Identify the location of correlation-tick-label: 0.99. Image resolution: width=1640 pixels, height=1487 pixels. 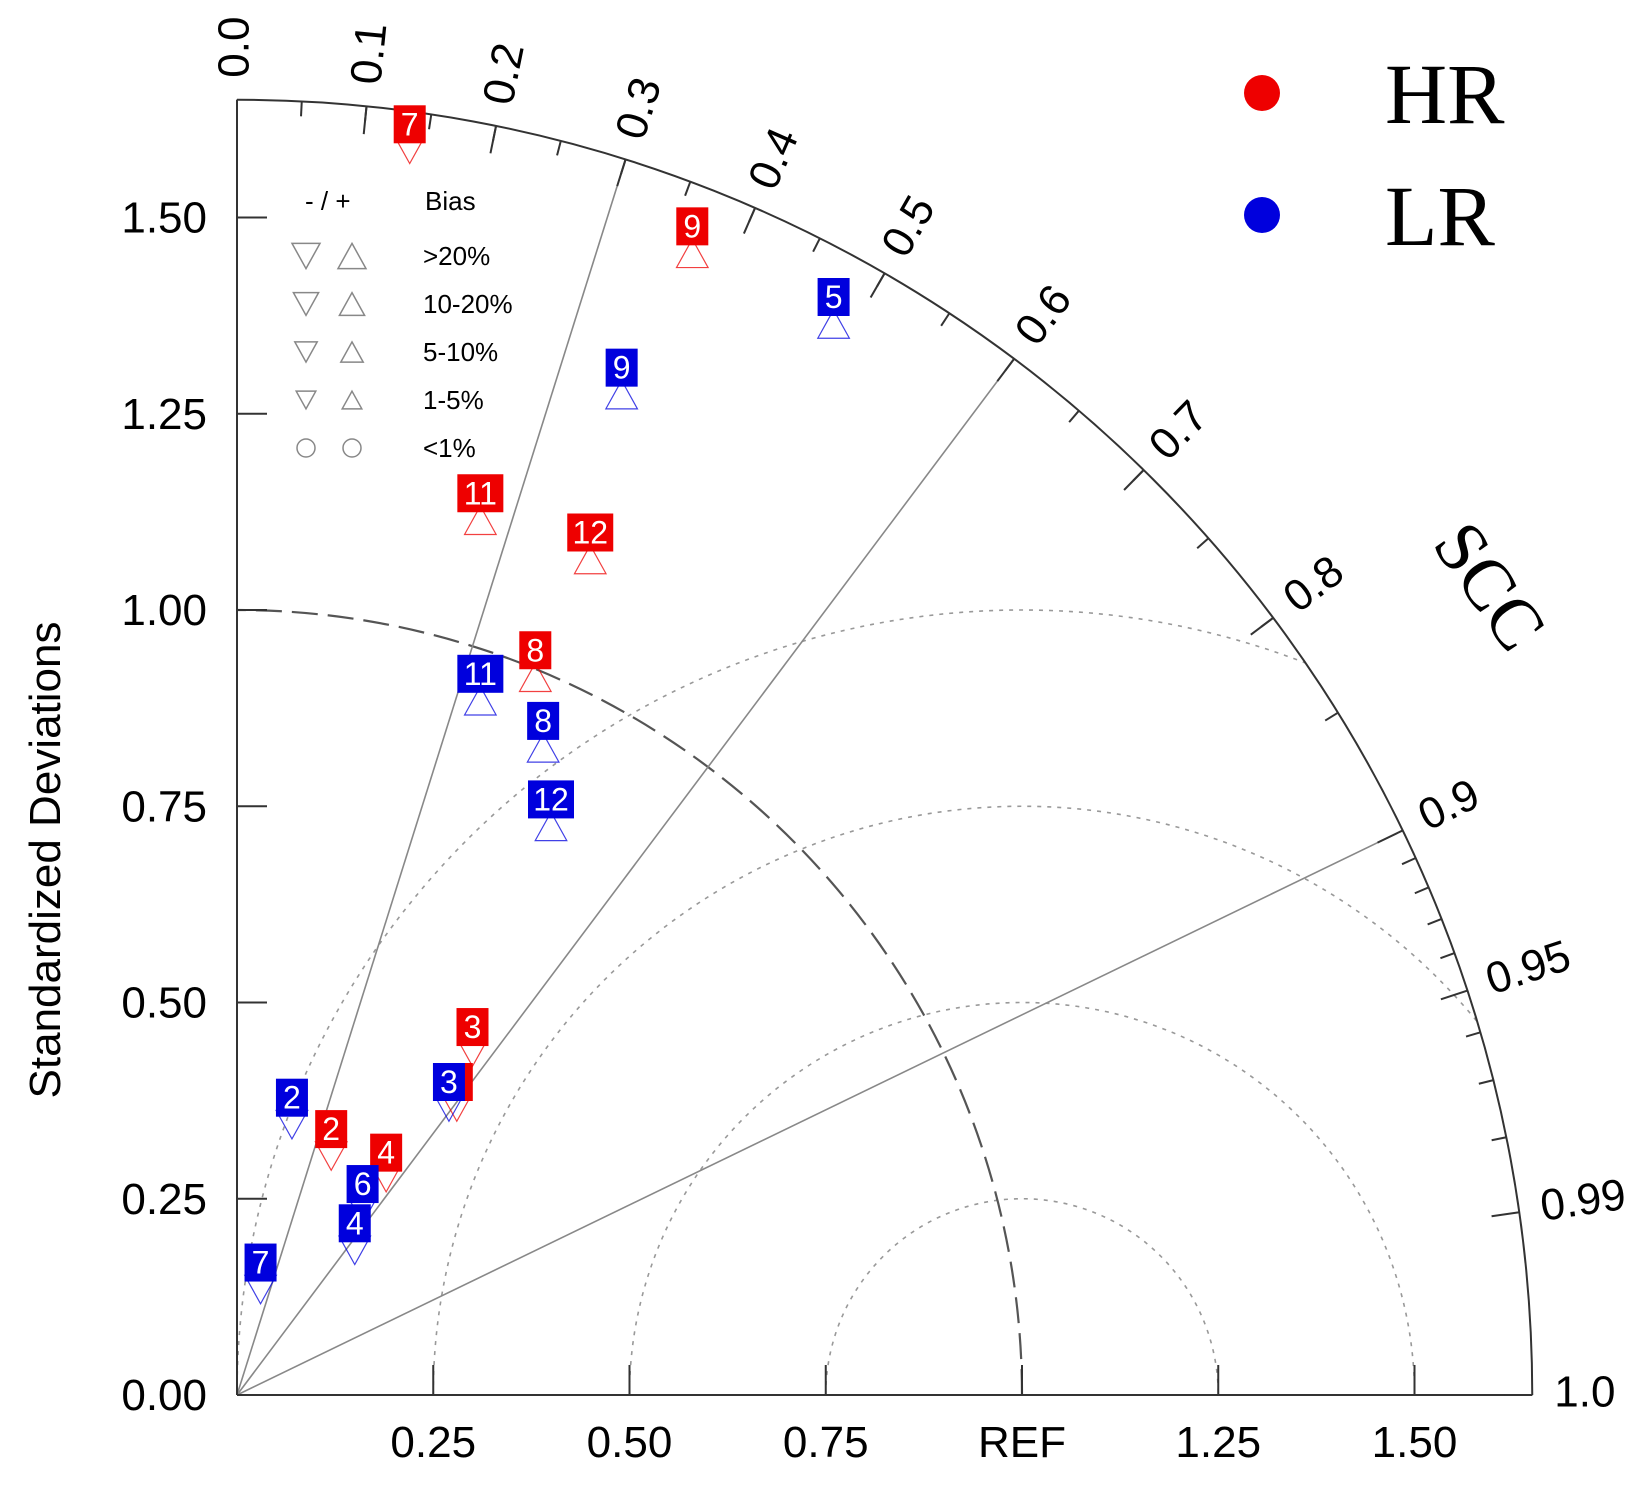
(1583, 1200).